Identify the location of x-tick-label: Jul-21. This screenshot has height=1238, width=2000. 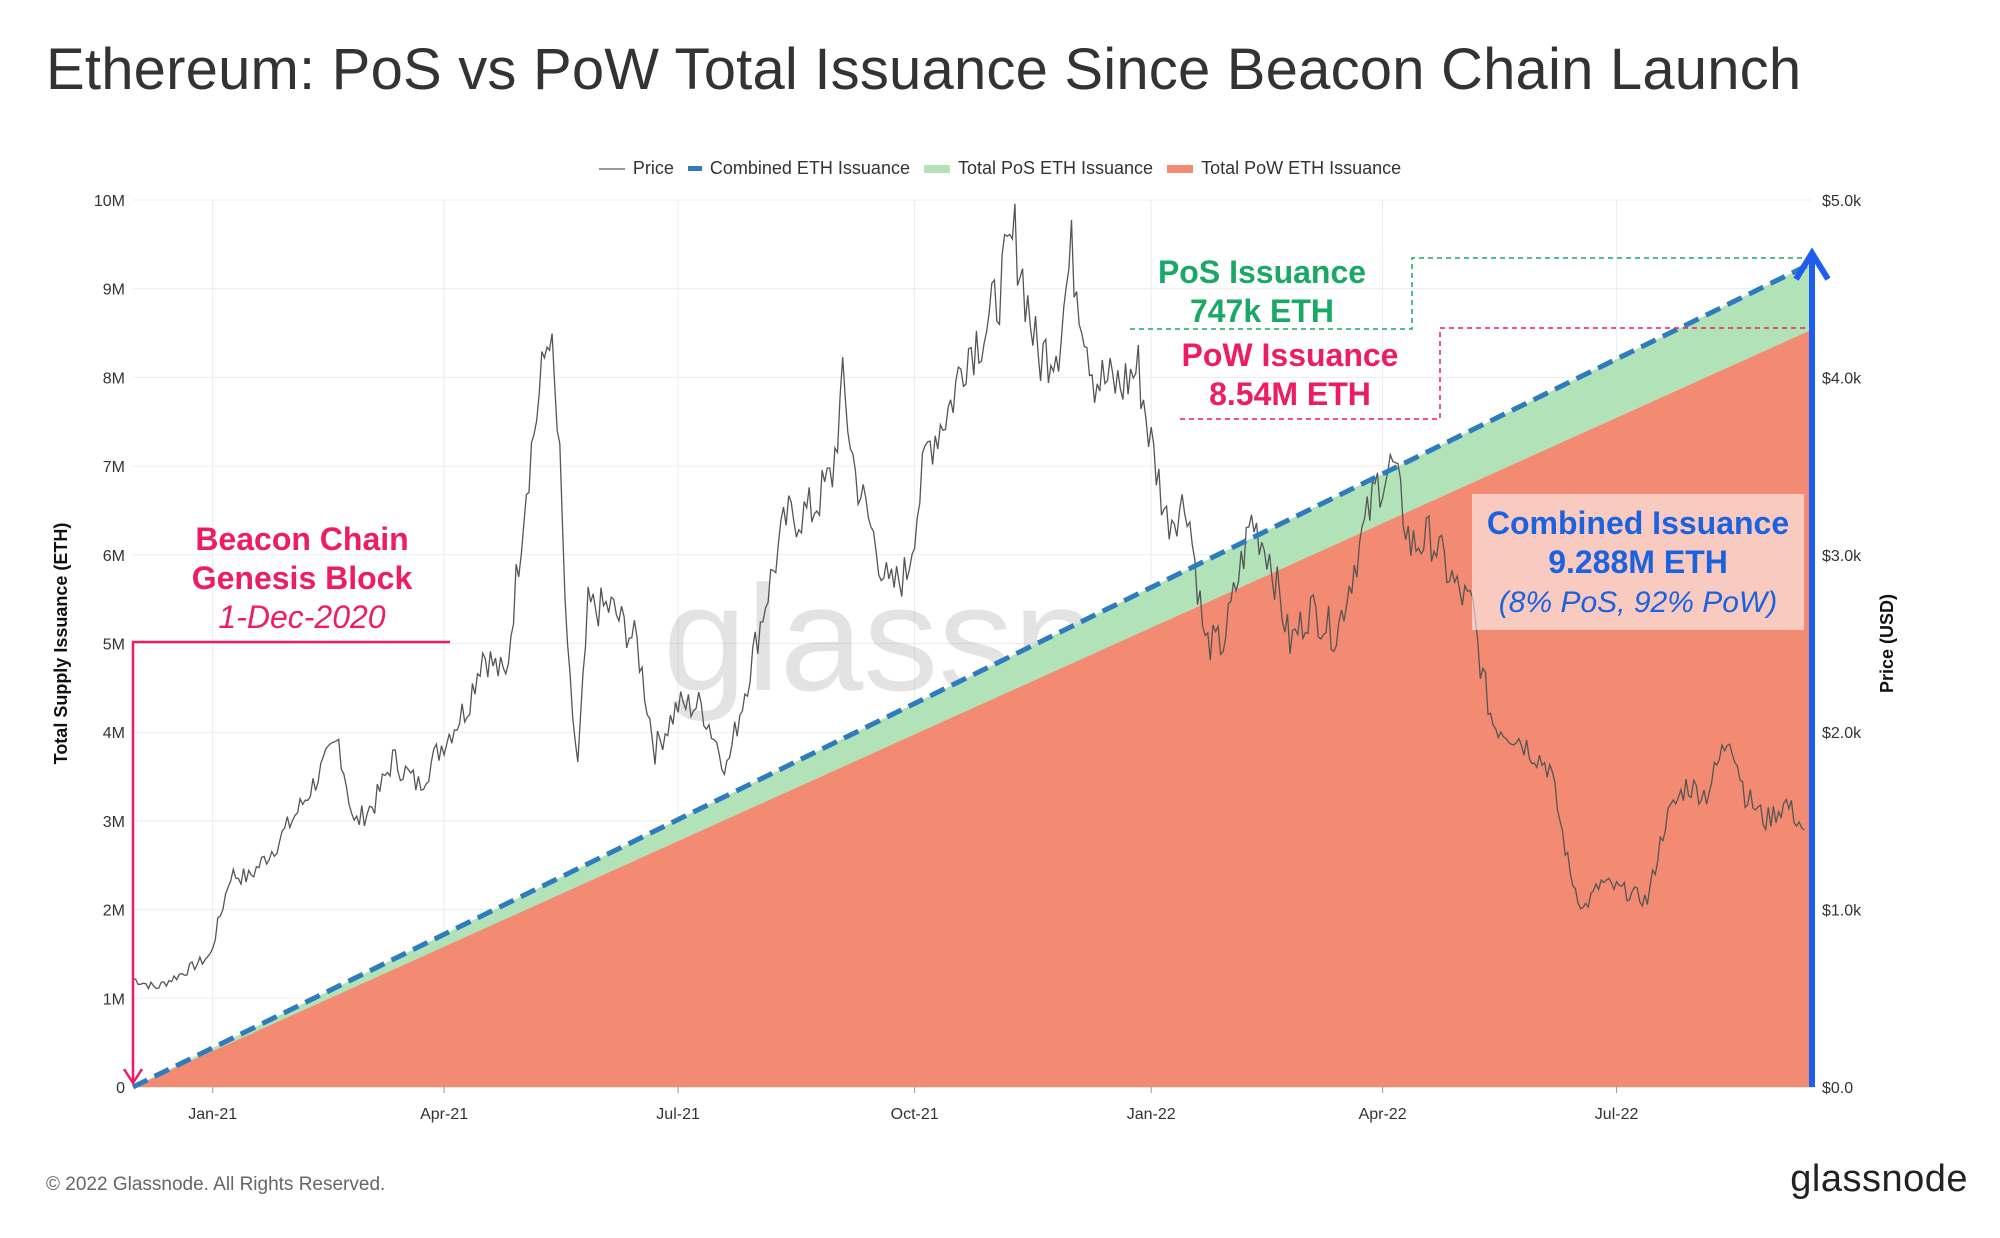
(678, 1114).